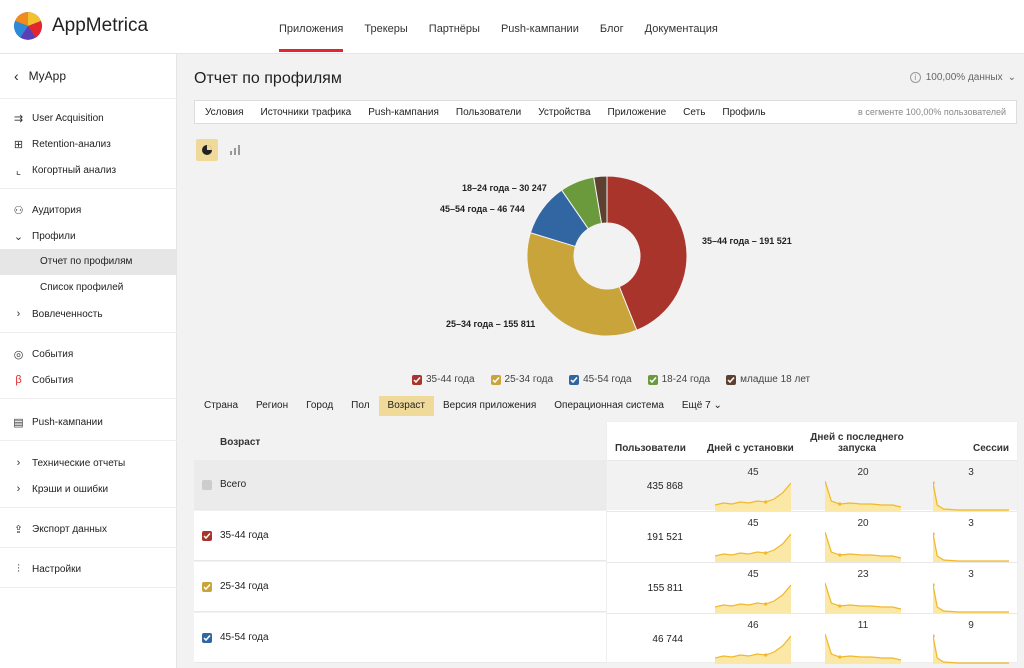  What do you see at coordinates (69, 463) in the screenshot?
I see `sidebar-item-tech-reports: › Технические отчеты` at bounding box center [69, 463].